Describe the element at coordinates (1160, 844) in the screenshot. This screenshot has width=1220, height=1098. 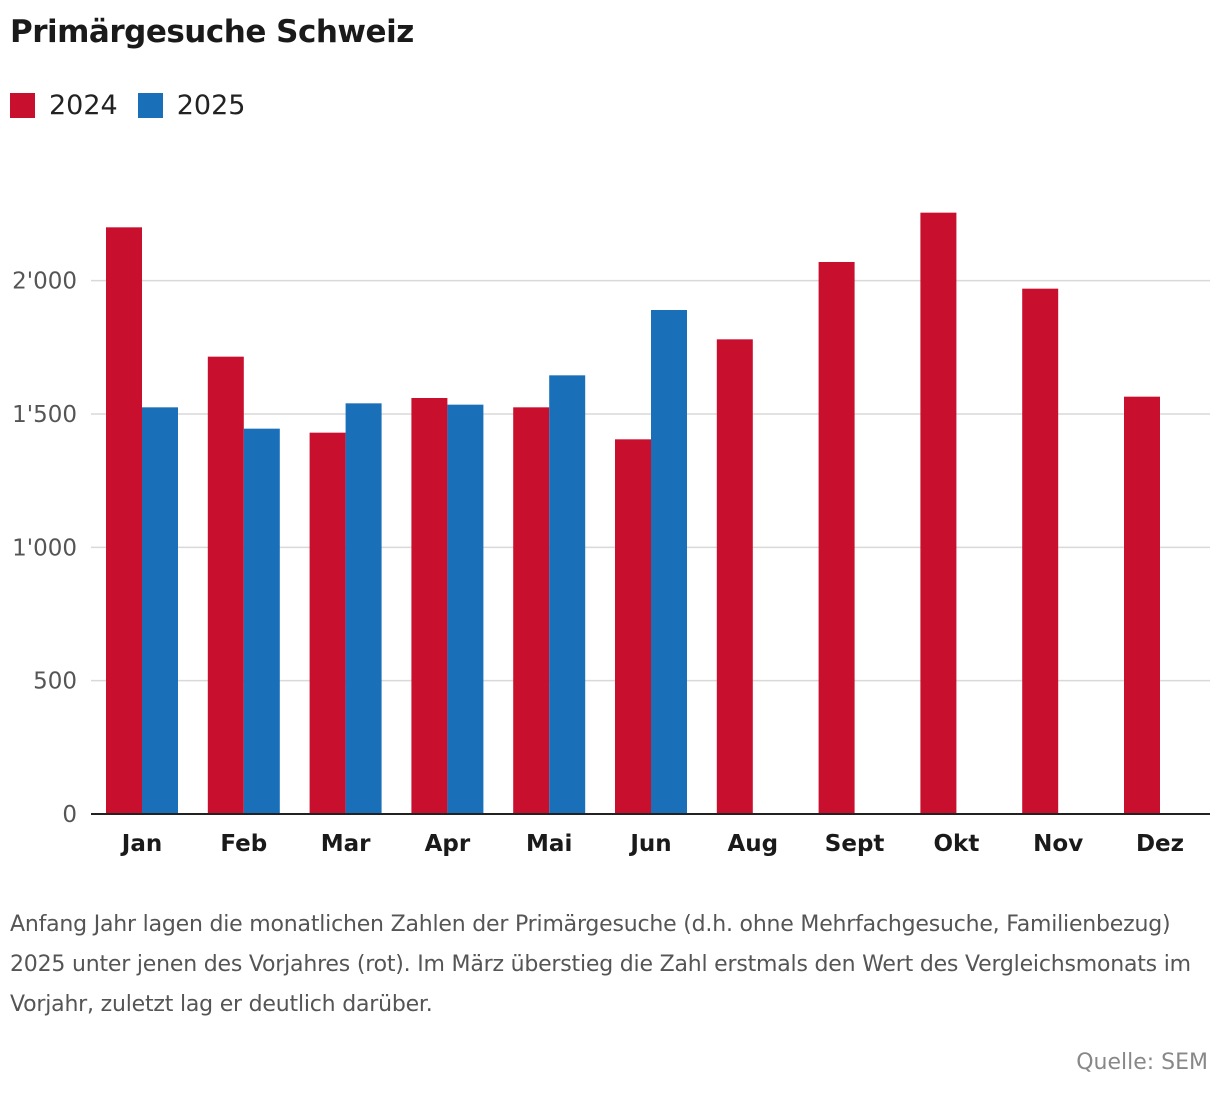
I see `x-tick-label: Dez` at that location.